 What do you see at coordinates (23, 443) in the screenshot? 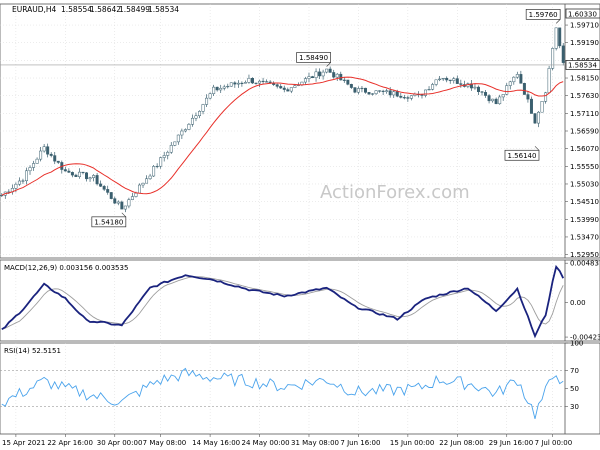
I see `time-tick-label: 15 Apr 2021` at bounding box center [23, 443].